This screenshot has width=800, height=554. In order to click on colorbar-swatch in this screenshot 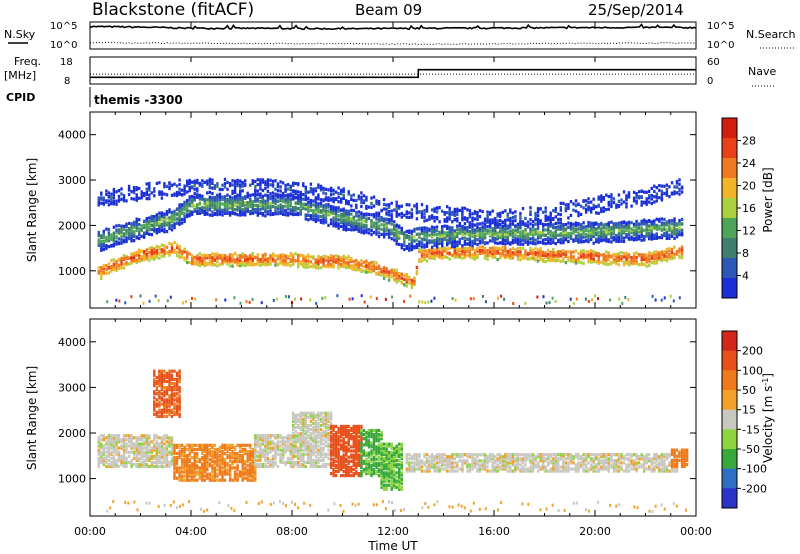, I will do `click(729, 128)`.